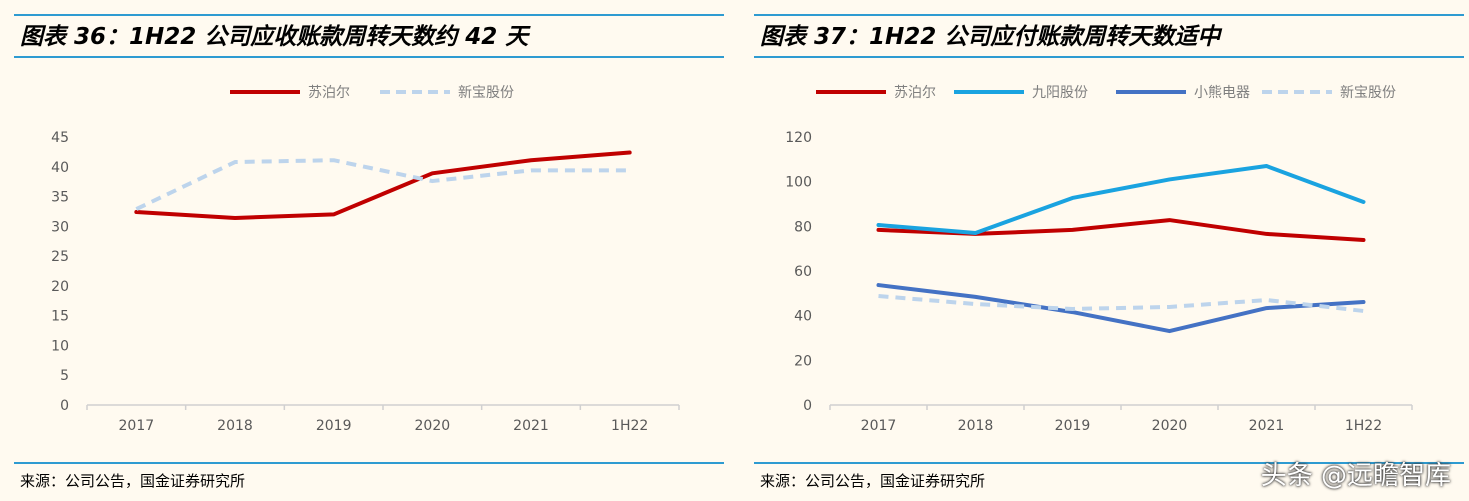  What do you see at coordinates (60, 257) in the screenshot?
I see `y-tick-label: 25` at bounding box center [60, 257].